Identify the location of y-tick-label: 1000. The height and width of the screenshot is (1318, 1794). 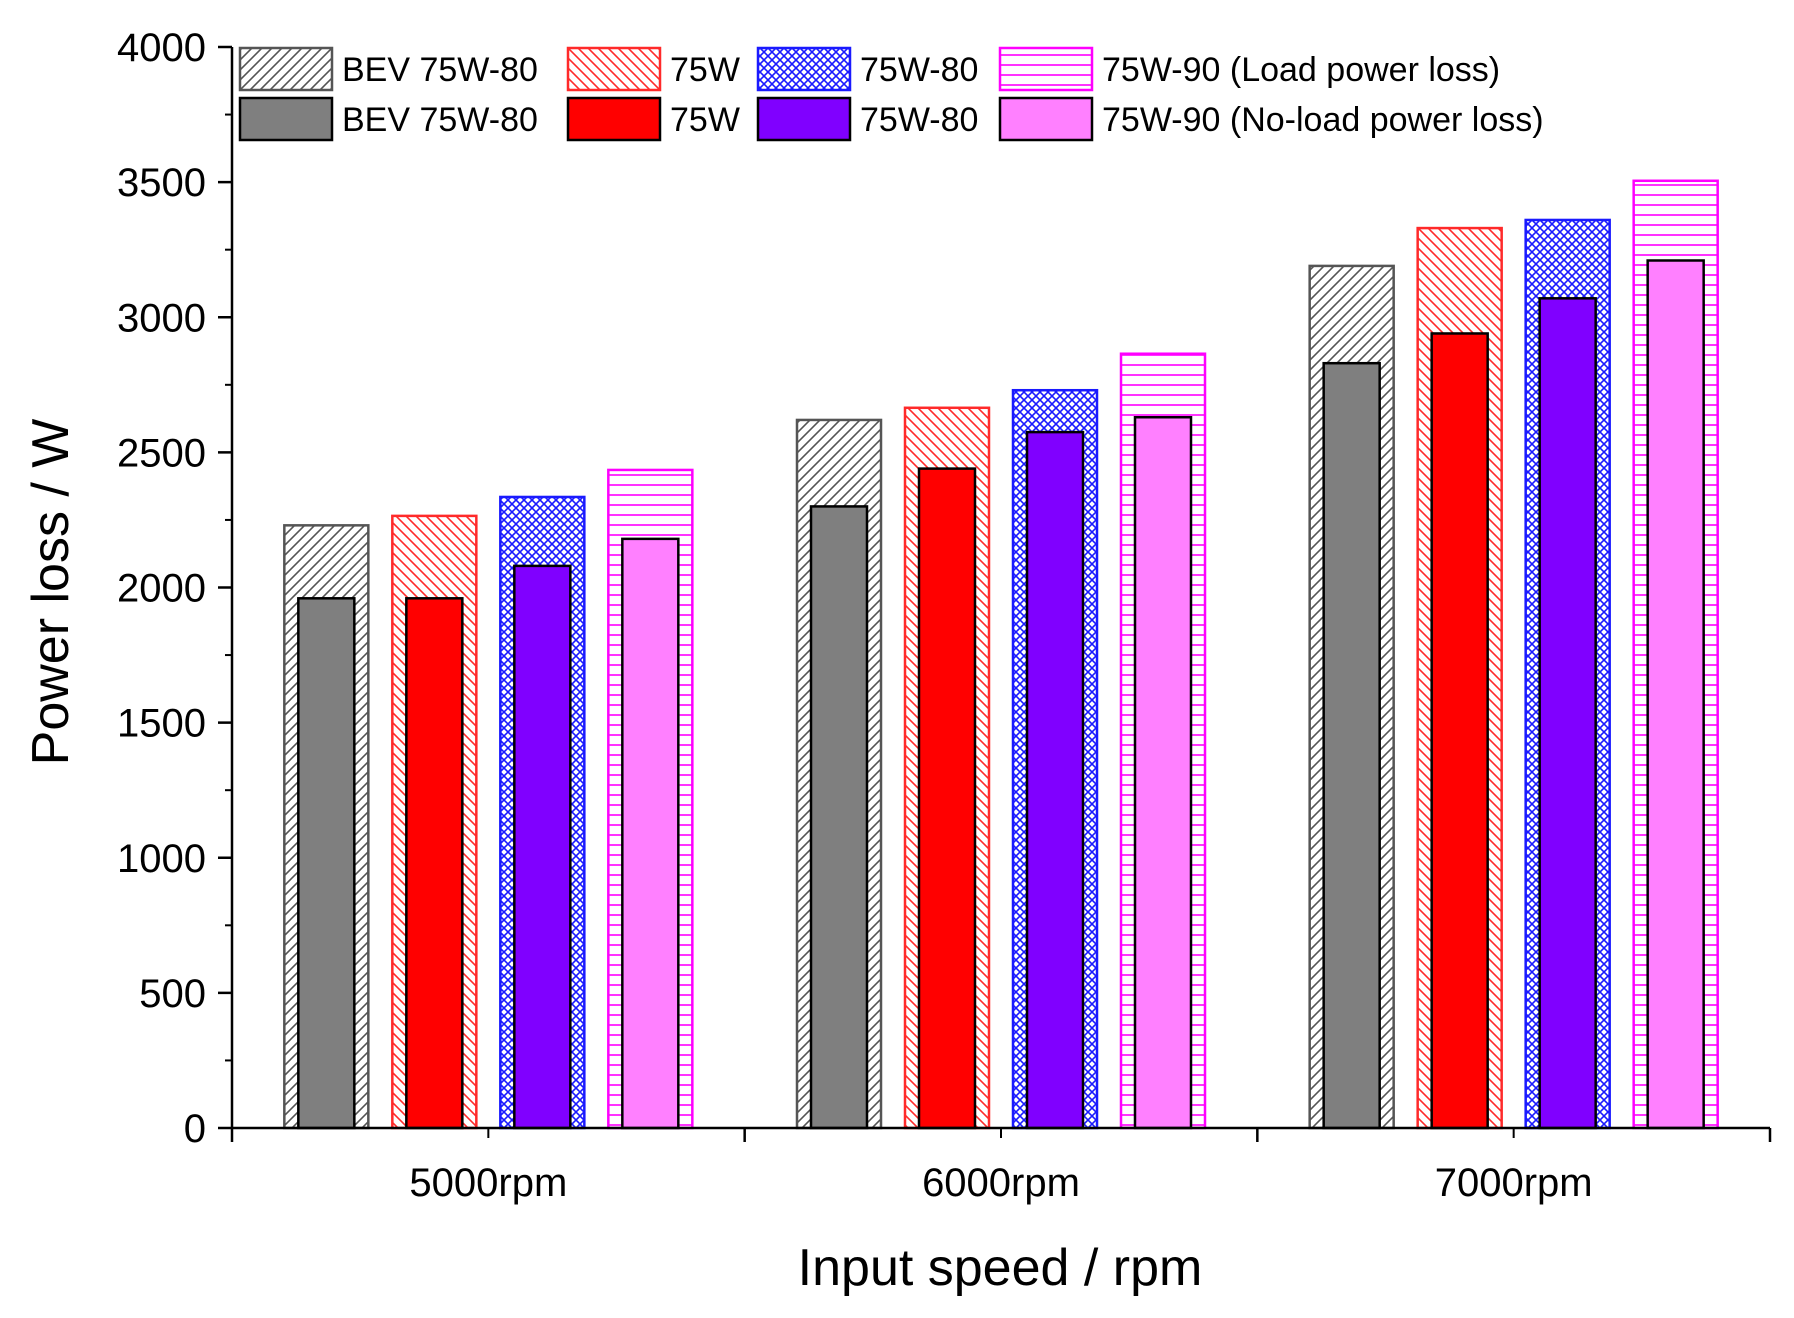
(161, 859).